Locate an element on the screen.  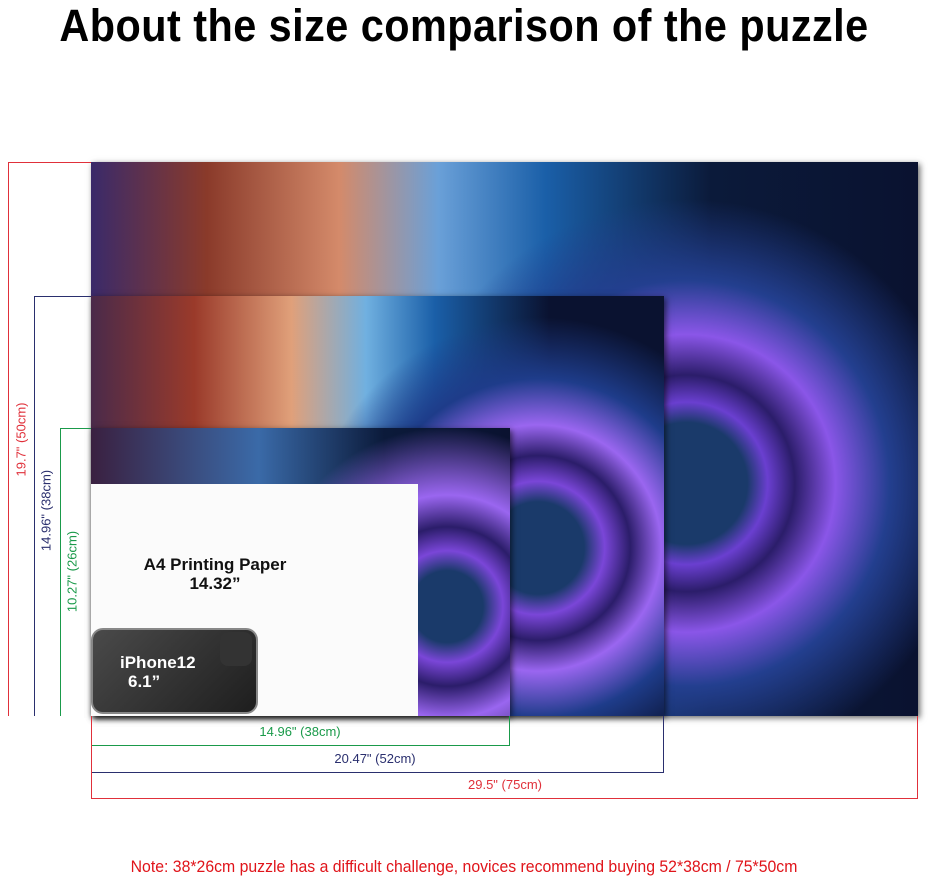
a4-size: 14.32” is located at coordinates (215, 583).